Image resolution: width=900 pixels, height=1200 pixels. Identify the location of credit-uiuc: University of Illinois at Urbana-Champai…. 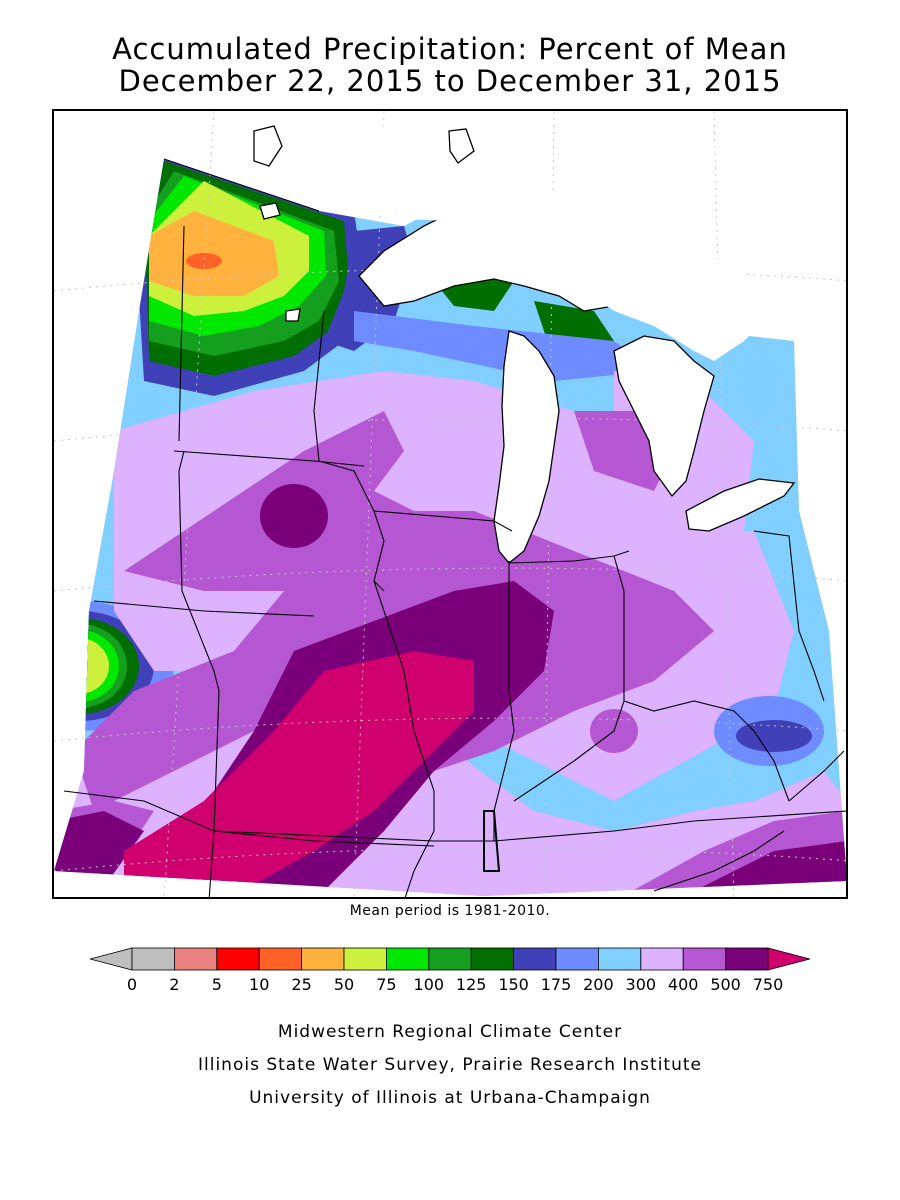
(450, 1098).